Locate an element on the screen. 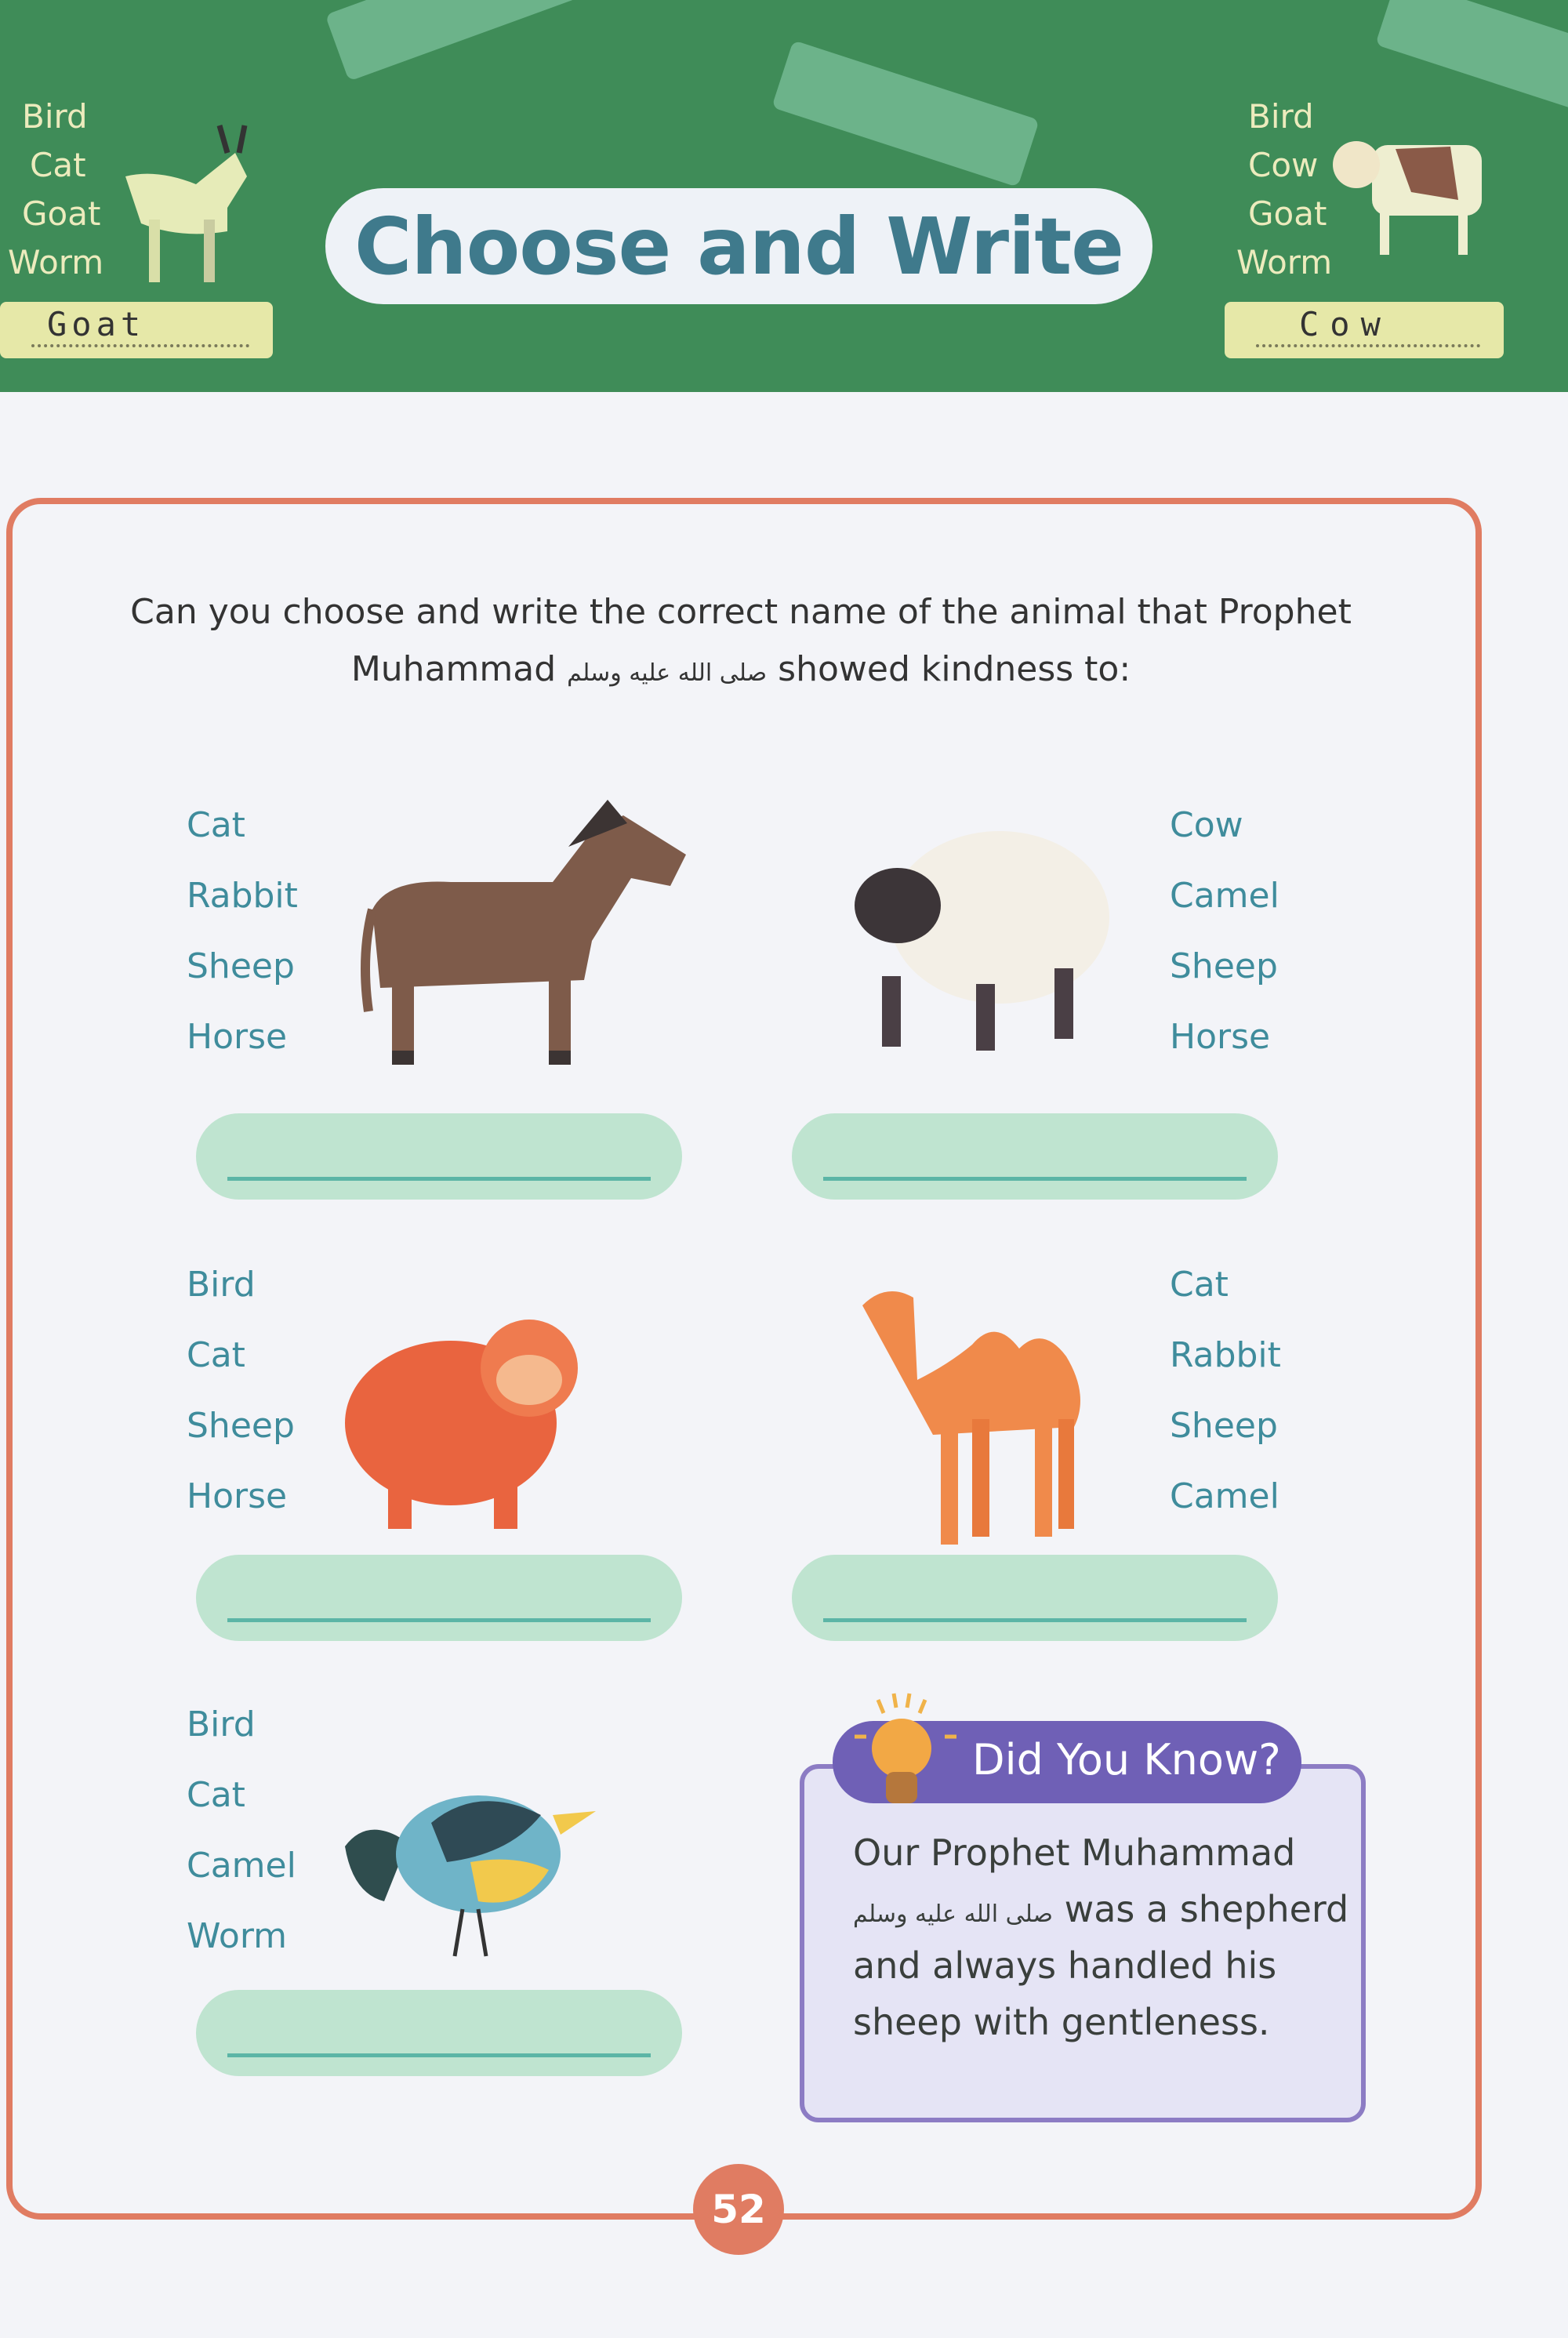 The height and width of the screenshot is (2338, 1568). right-example-options: Bird Cow Goat Worm is located at coordinates (1284, 190).